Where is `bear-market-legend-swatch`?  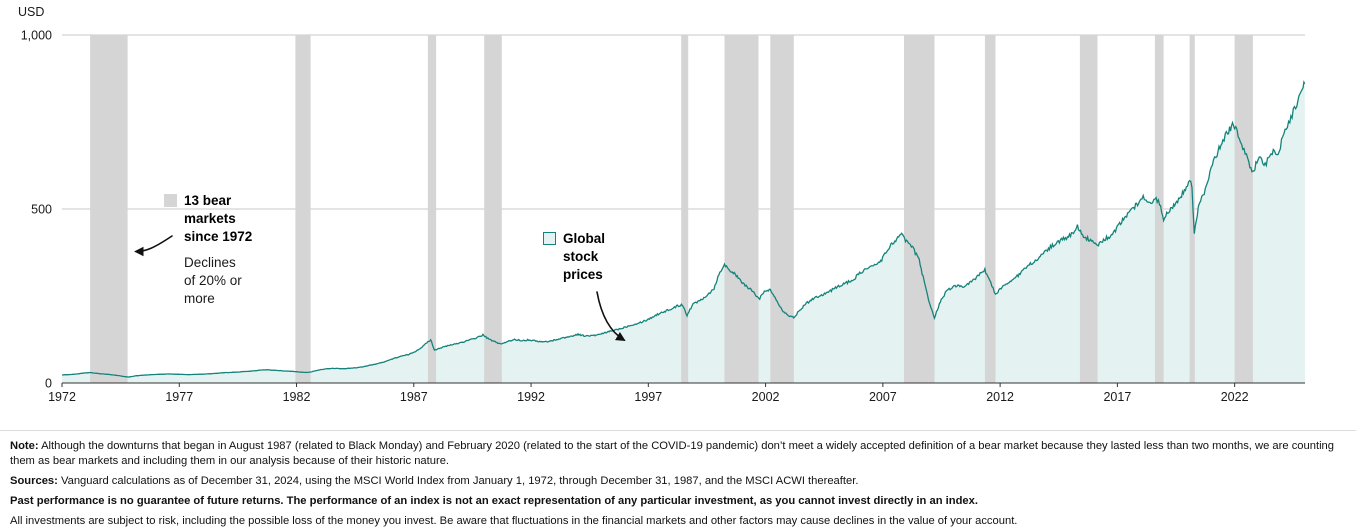
bear-market-legend-swatch is located at coordinates (170, 200).